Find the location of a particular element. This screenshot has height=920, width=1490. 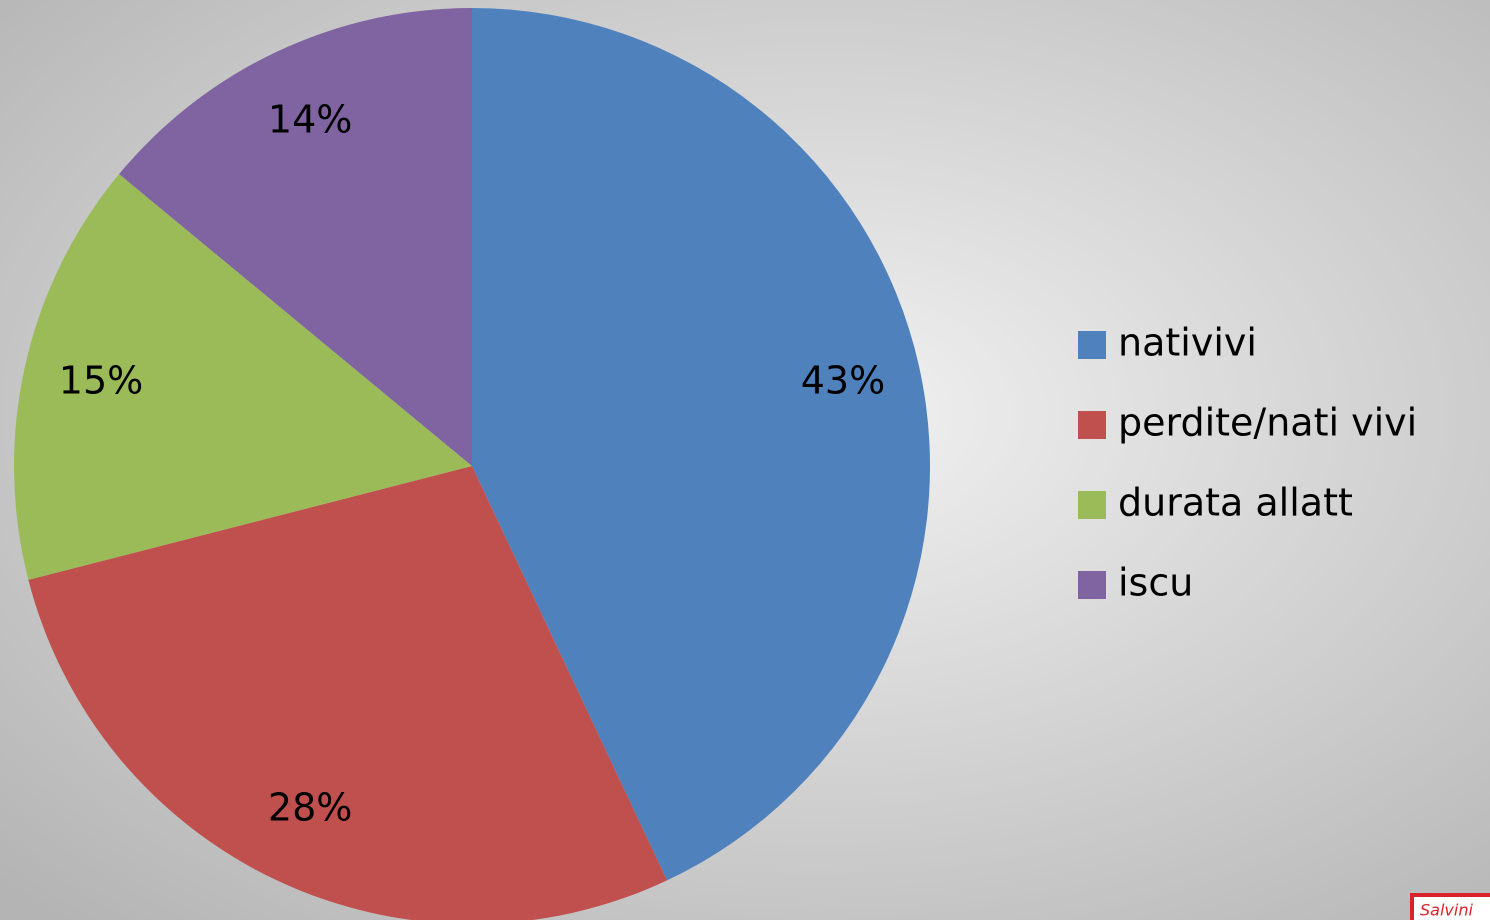

data-label: 15% is located at coordinates (101, 381).